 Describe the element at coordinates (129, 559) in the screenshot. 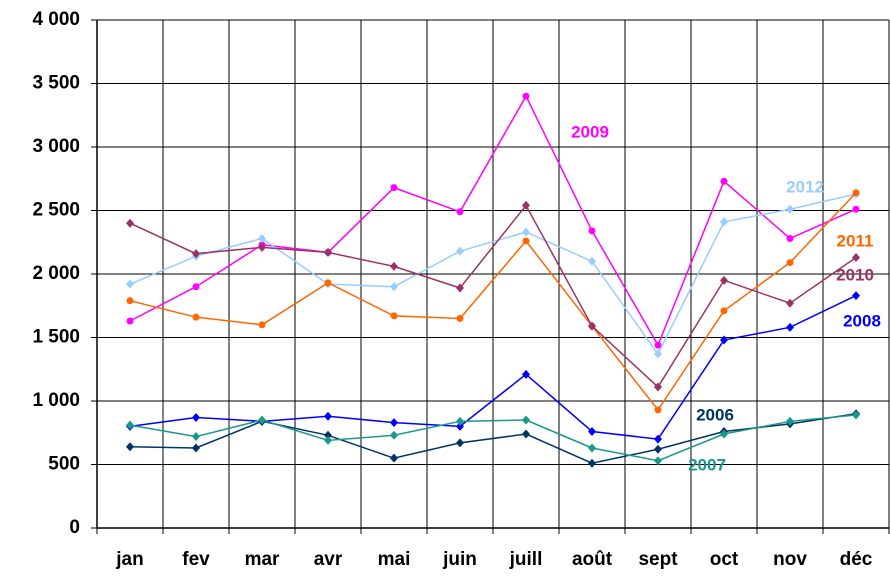

I see `x-tick-label: jan` at that location.